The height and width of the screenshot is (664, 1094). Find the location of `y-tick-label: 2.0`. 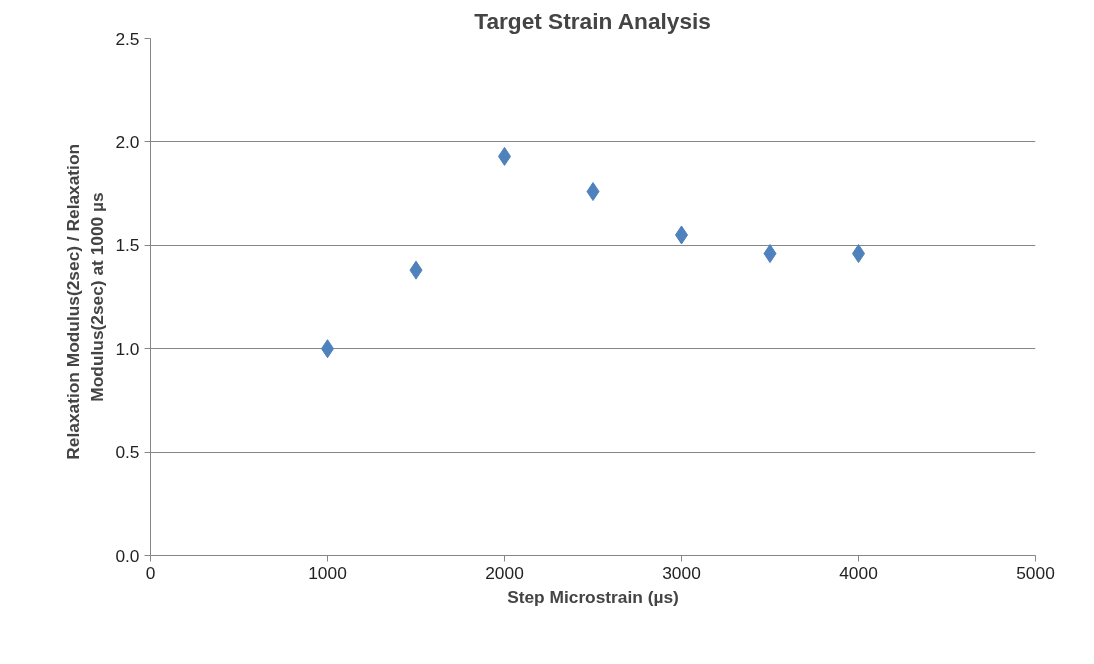

y-tick-label: 2.0 is located at coordinates (127, 141).